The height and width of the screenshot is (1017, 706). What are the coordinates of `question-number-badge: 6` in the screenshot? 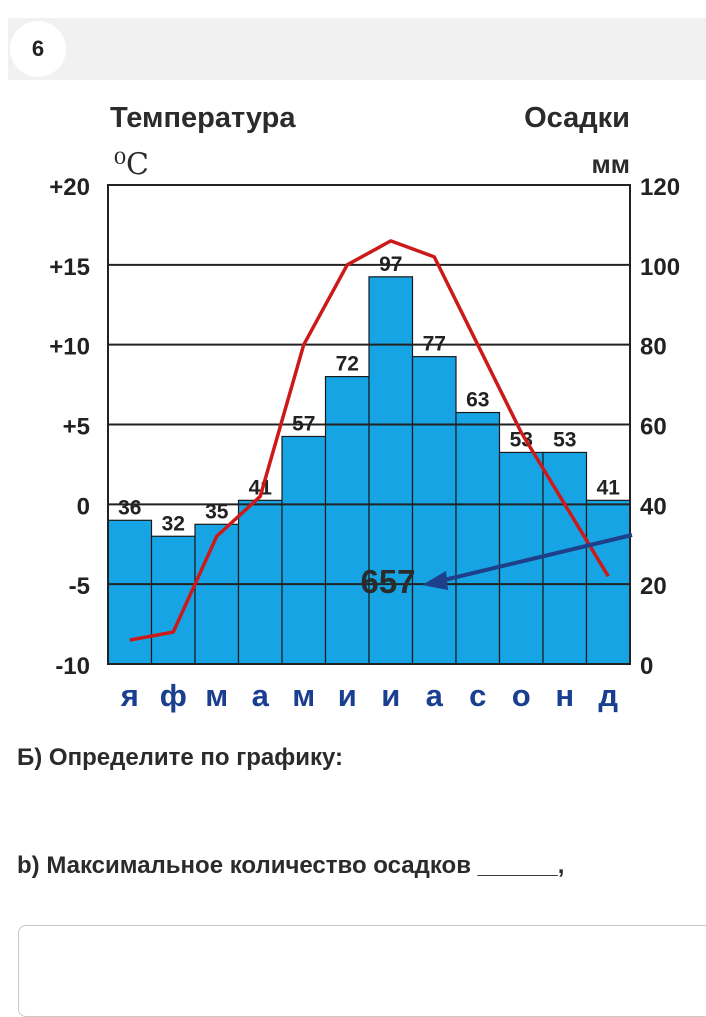 It's located at (38, 49).